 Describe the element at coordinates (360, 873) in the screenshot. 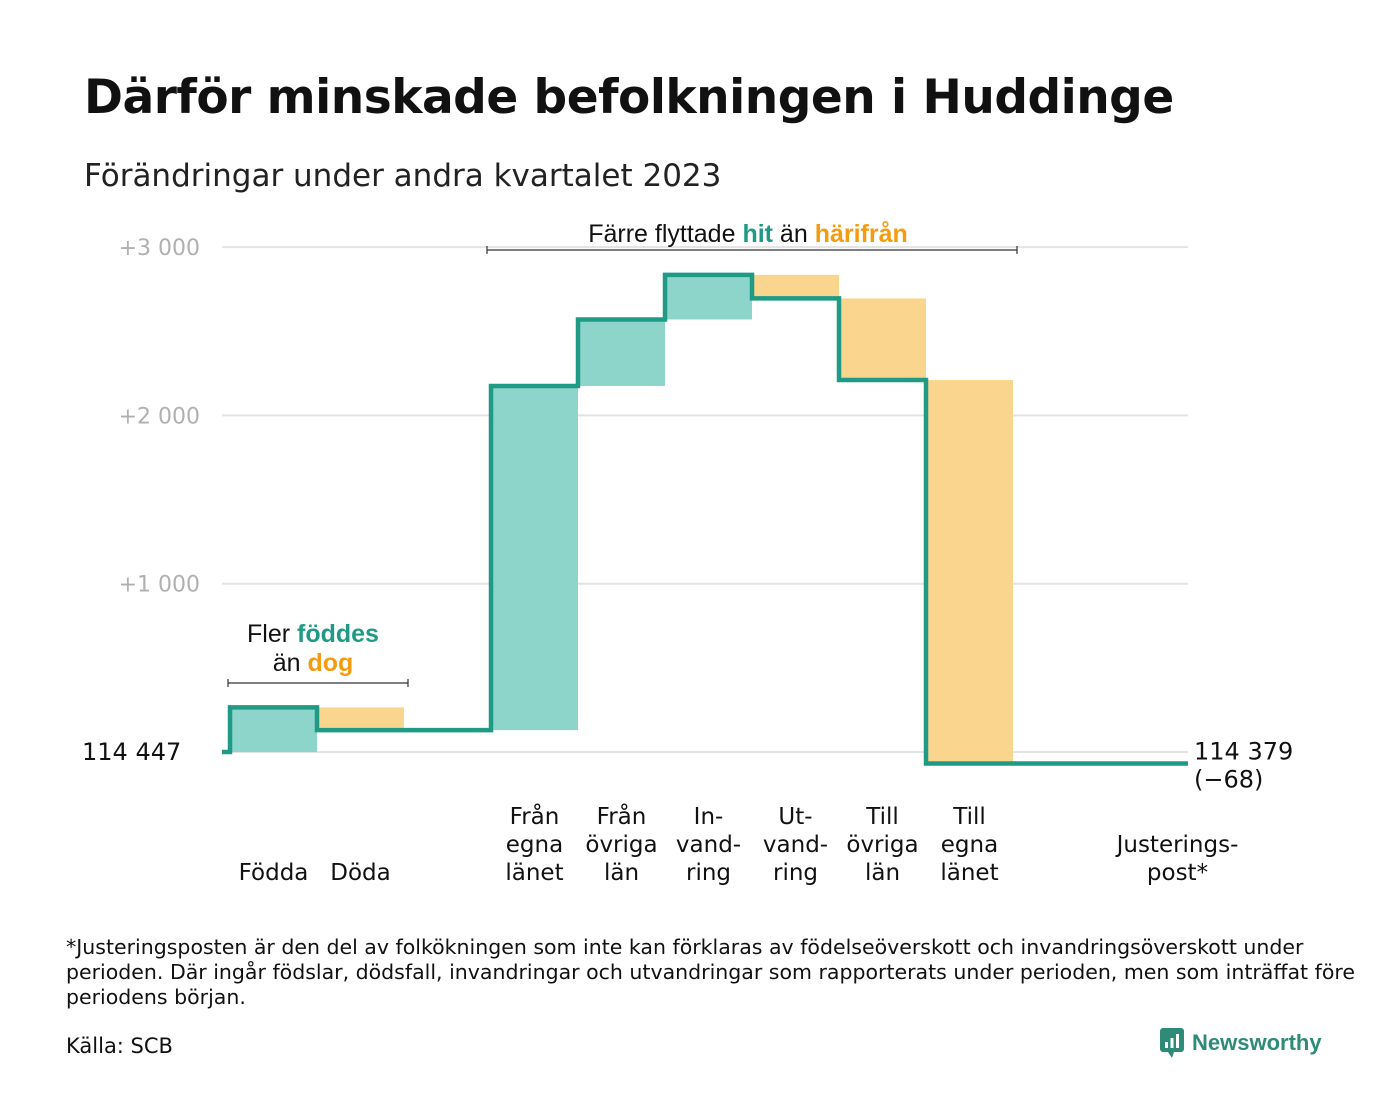

I see `category-label: Döda` at that location.